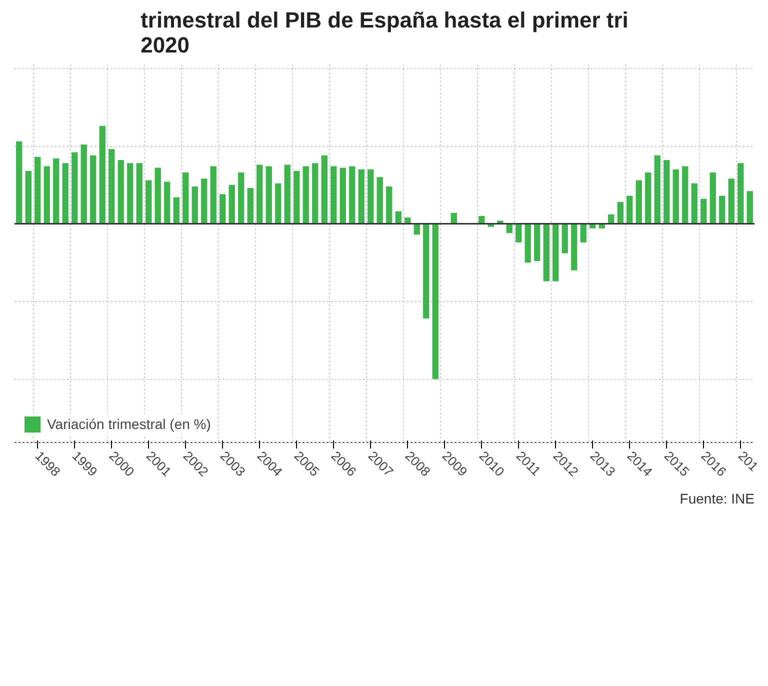  Describe the element at coordinates (129, 424) in the screenshot. I see `legend-label: Variación trimestral (en %)` at that location.